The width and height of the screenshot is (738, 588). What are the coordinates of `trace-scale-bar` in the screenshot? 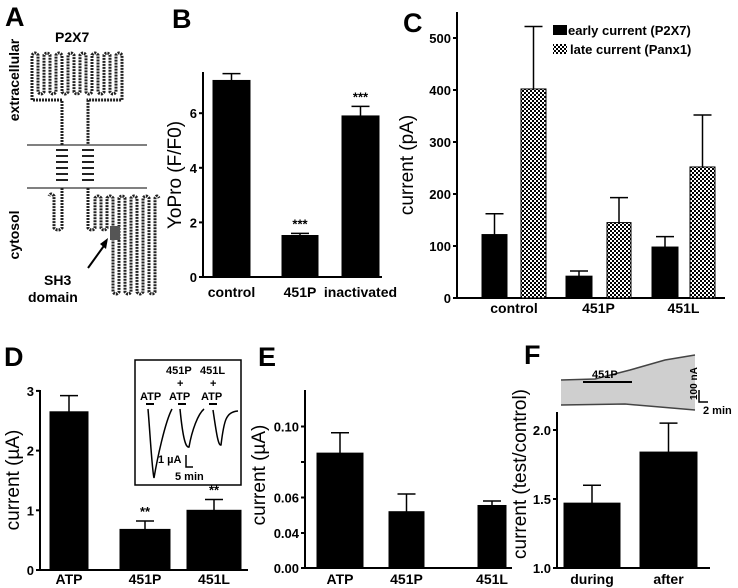 It's located at (703, 396).